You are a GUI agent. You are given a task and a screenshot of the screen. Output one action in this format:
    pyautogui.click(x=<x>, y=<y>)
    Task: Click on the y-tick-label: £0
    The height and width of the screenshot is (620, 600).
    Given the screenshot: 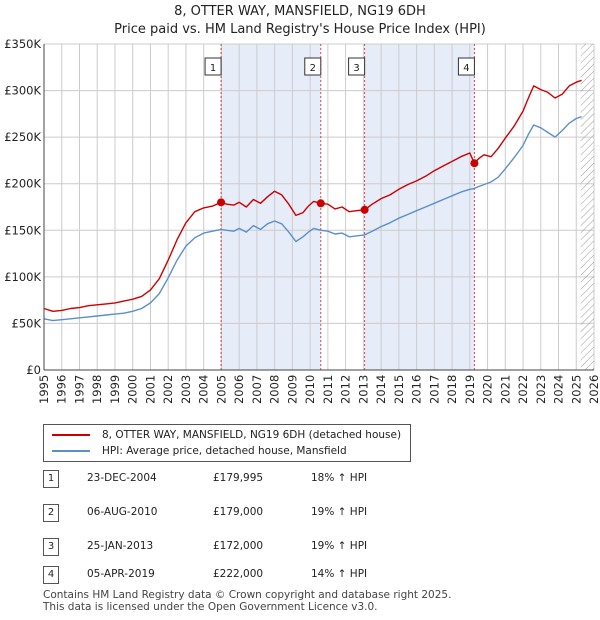 What is the action you would take?
    pyautogui.click(x=33, y=370)
    